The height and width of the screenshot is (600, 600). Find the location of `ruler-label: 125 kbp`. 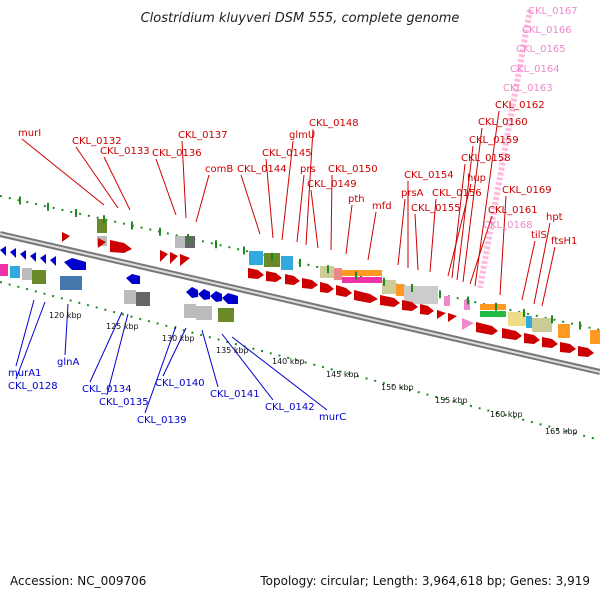

ruler-label: 125 kbp is located at coordinates (122, 326).